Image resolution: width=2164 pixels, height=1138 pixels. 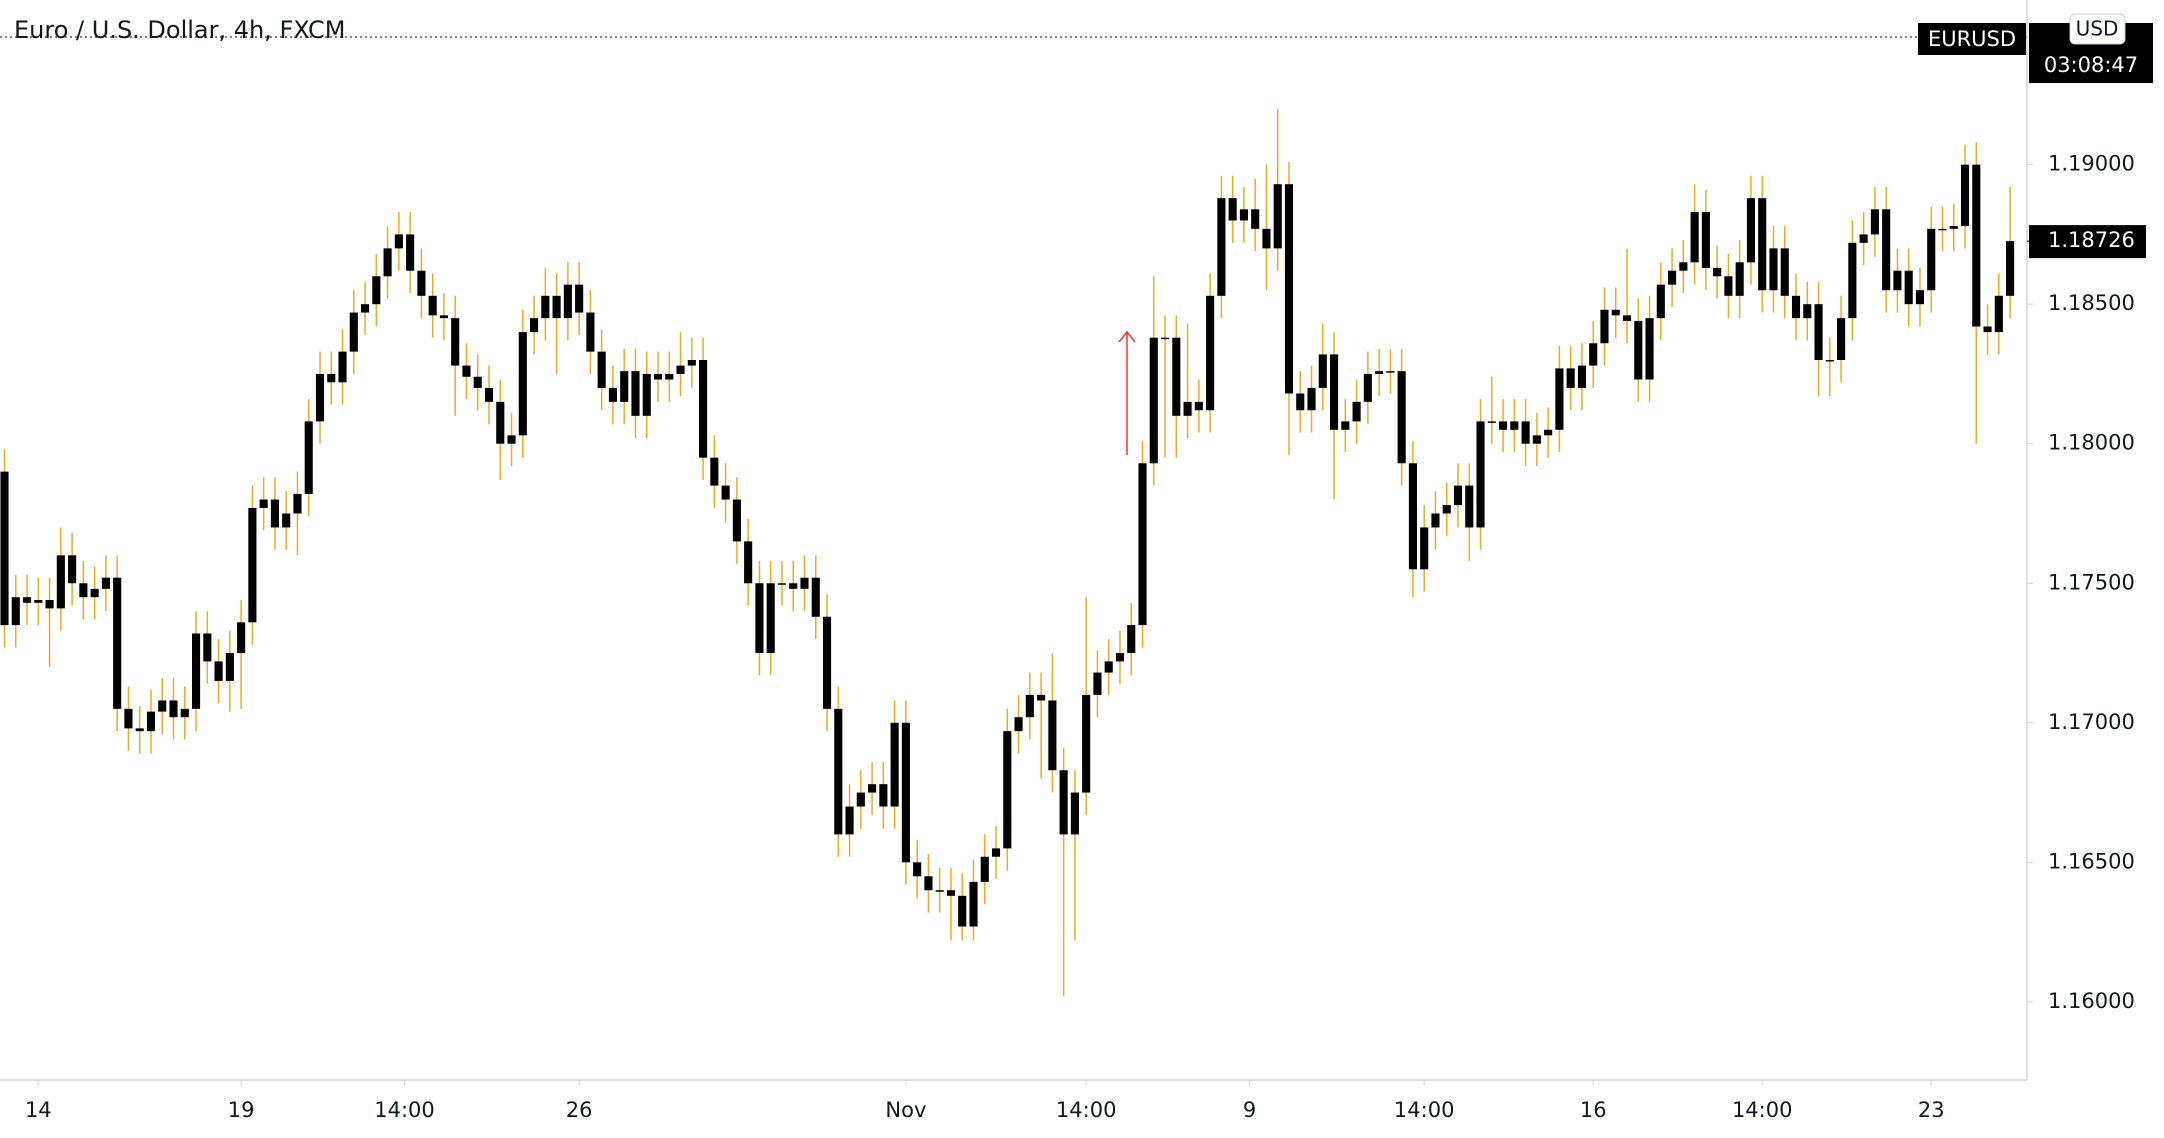 What do you see at coordinates (579, 1110) in the screenshot?
I see `x-tick-label: 26` at bounding box center [579, 1110].